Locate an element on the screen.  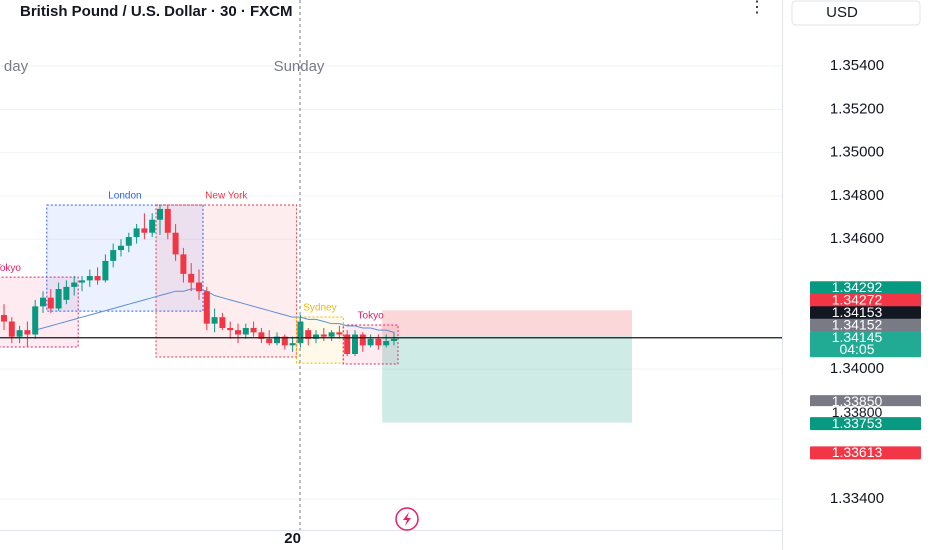
session-label: Sydney is located at coordinates (319, 308).